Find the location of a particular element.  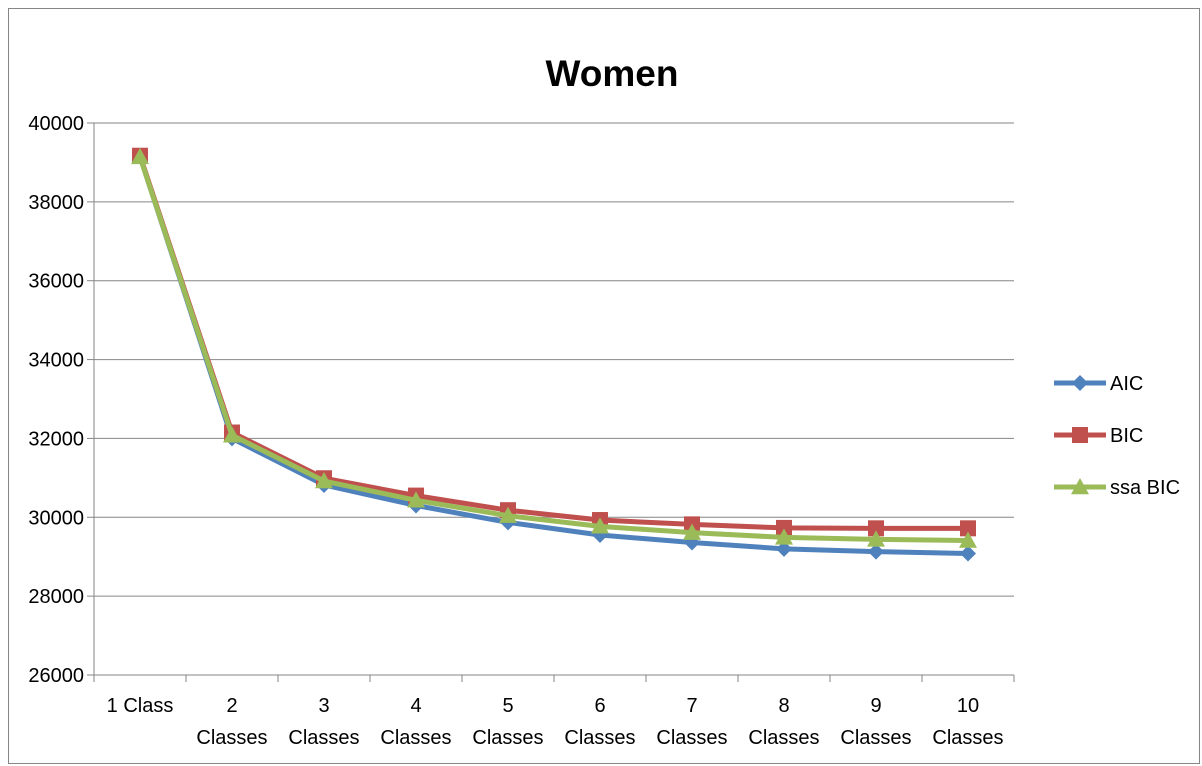

y-tick-label: 36000 is located at coordinates (56, 282).